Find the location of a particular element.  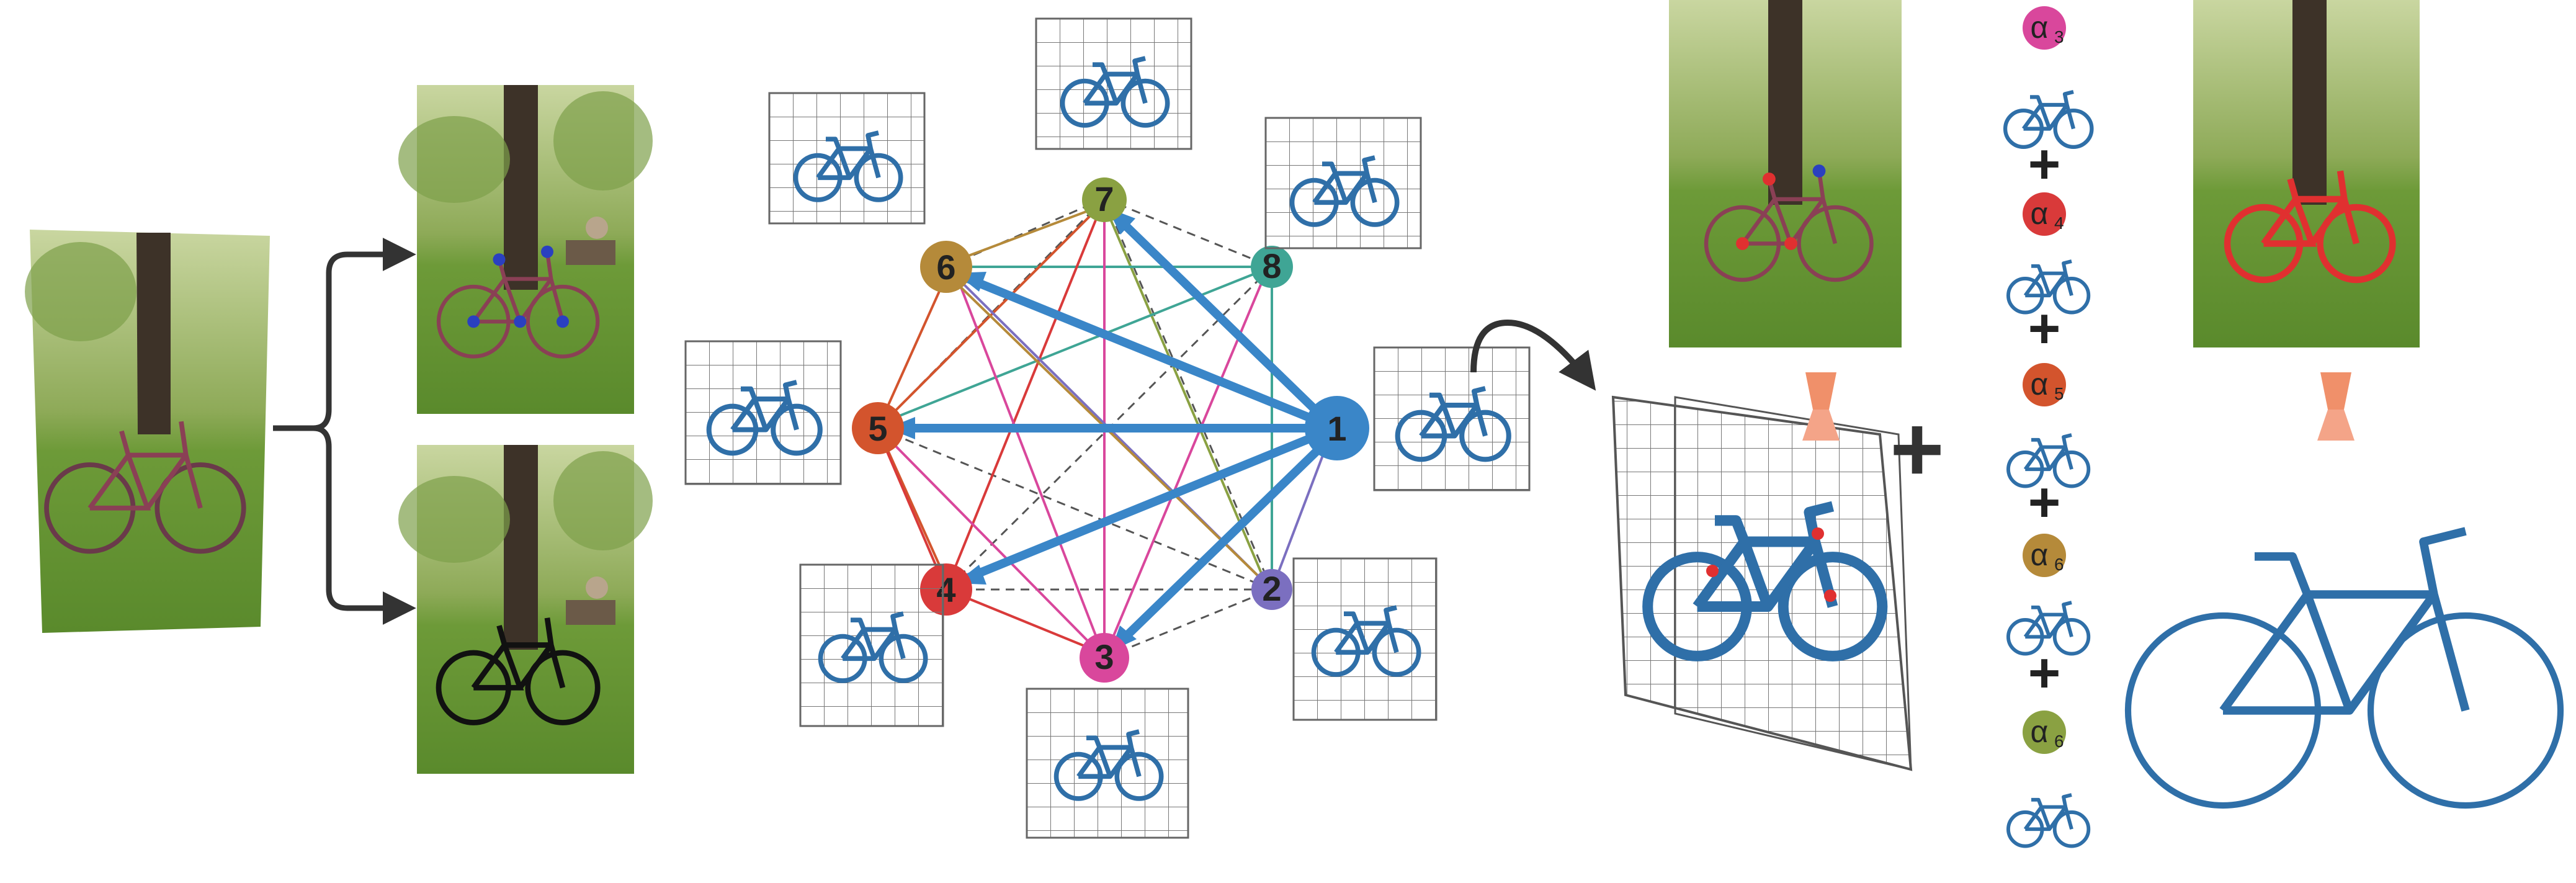

plus-sign: + is located at coordinates (1917, 449).